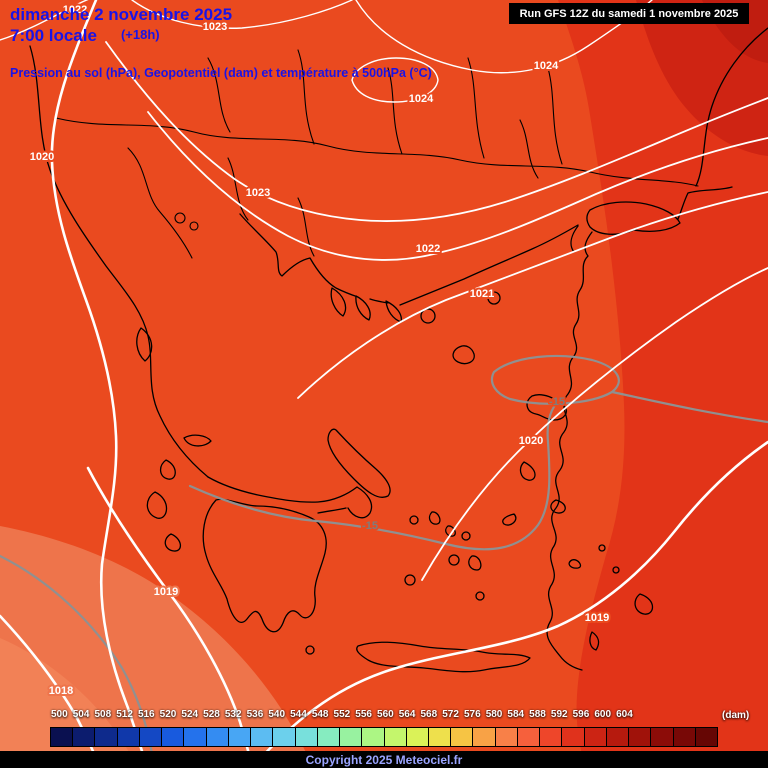 The image size is (768, 768). Describe the element at coordinates (629, 13) in the screenshot. I see `run-info-box: Run GFS 12Z du samedi 1 novembre 2025` at that location.